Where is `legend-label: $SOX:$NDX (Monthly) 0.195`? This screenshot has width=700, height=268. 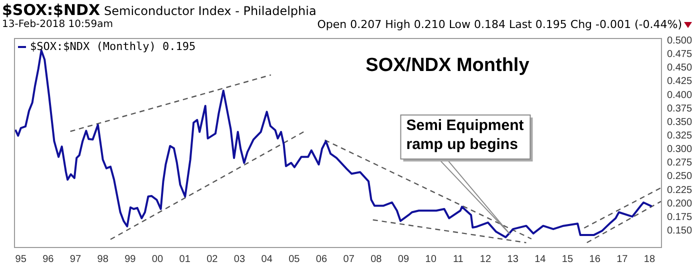
legend-label: $SOX:$NDX (Monthly) 0.195 is located at coordinates (113, 46).